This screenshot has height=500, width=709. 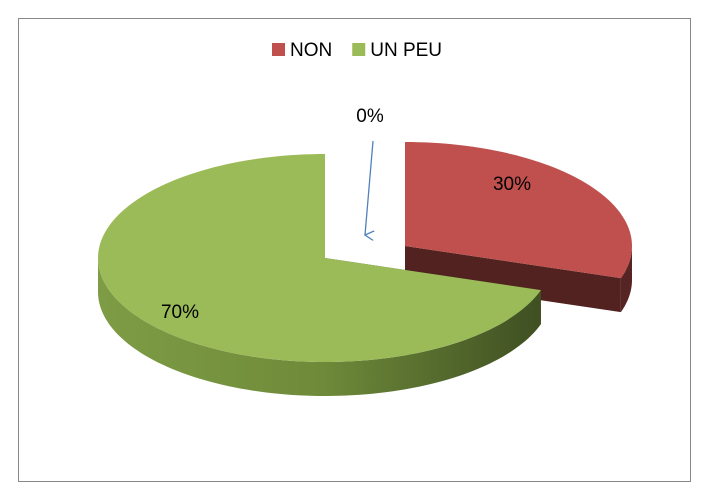 What do you see at coordinates (518, 210) in the screenshot?
I see `slice` at bounding box center [518, 210].